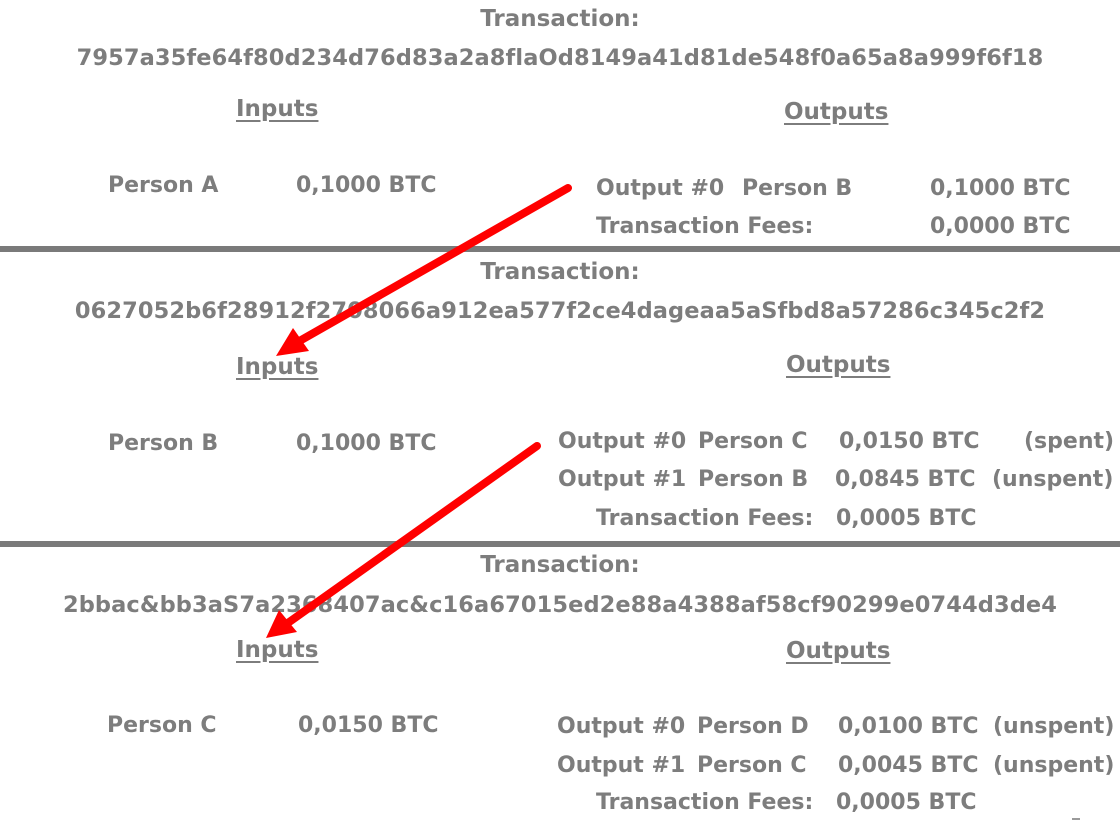 Image resolution: width=1120 pixels, height=840 pixels. I want to click on output-amount: 0,1000 BTC, so click(1000, 188).